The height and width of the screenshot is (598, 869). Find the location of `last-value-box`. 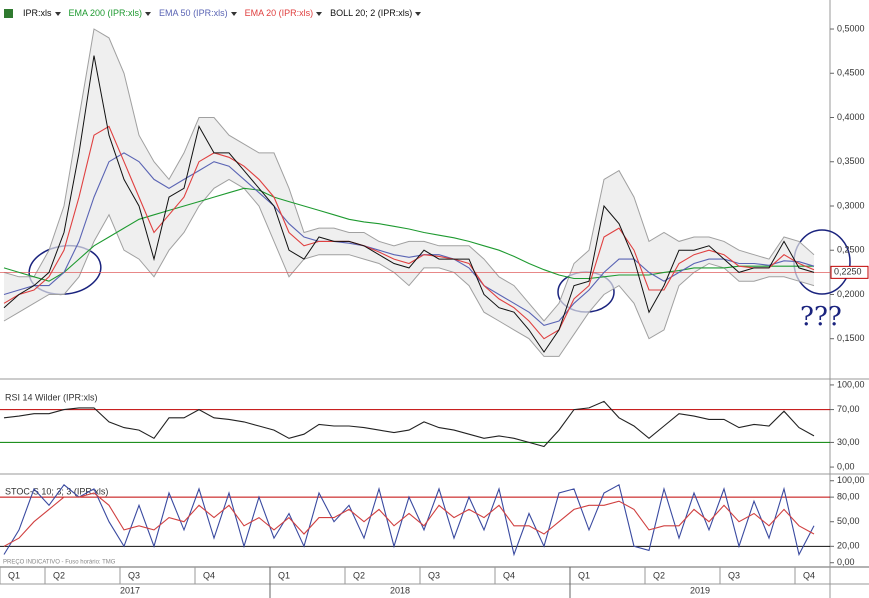

last-value-box is located at coordinates (849, 272).